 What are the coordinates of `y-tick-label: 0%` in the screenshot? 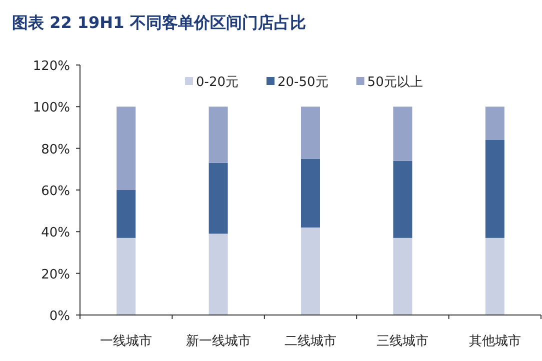 It's located at (59, 316).